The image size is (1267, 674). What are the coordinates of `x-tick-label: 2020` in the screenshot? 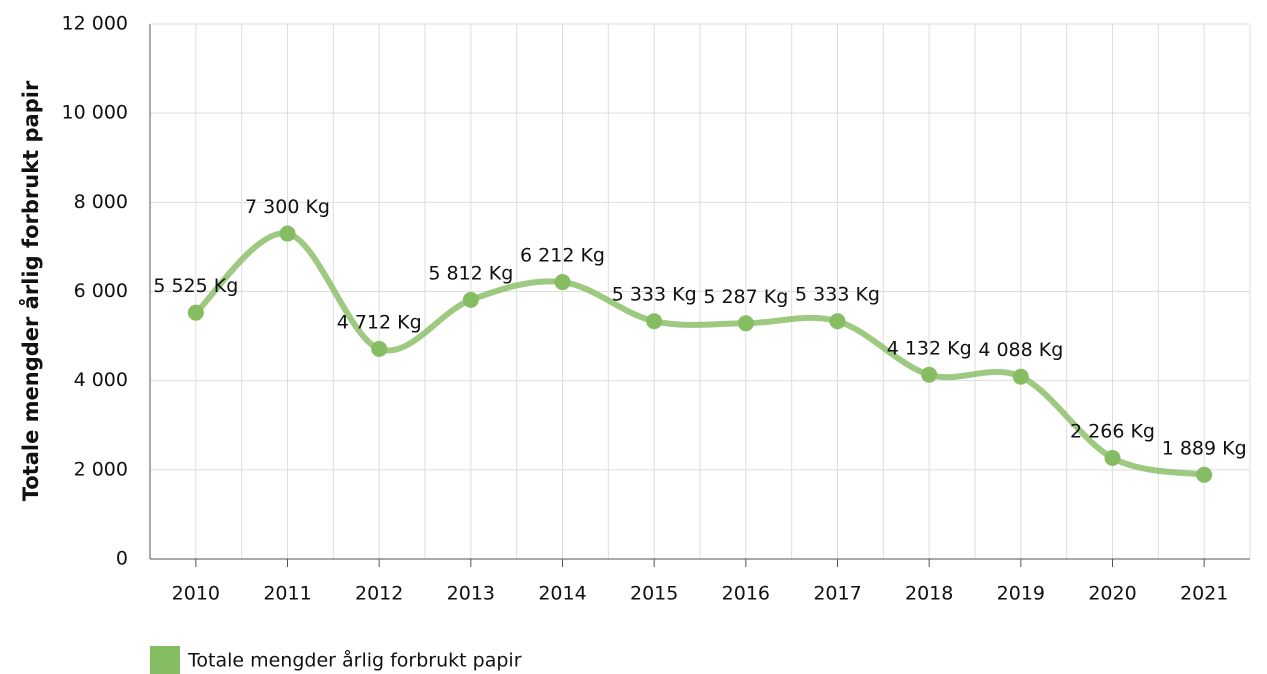 It's located at (1112, 594).